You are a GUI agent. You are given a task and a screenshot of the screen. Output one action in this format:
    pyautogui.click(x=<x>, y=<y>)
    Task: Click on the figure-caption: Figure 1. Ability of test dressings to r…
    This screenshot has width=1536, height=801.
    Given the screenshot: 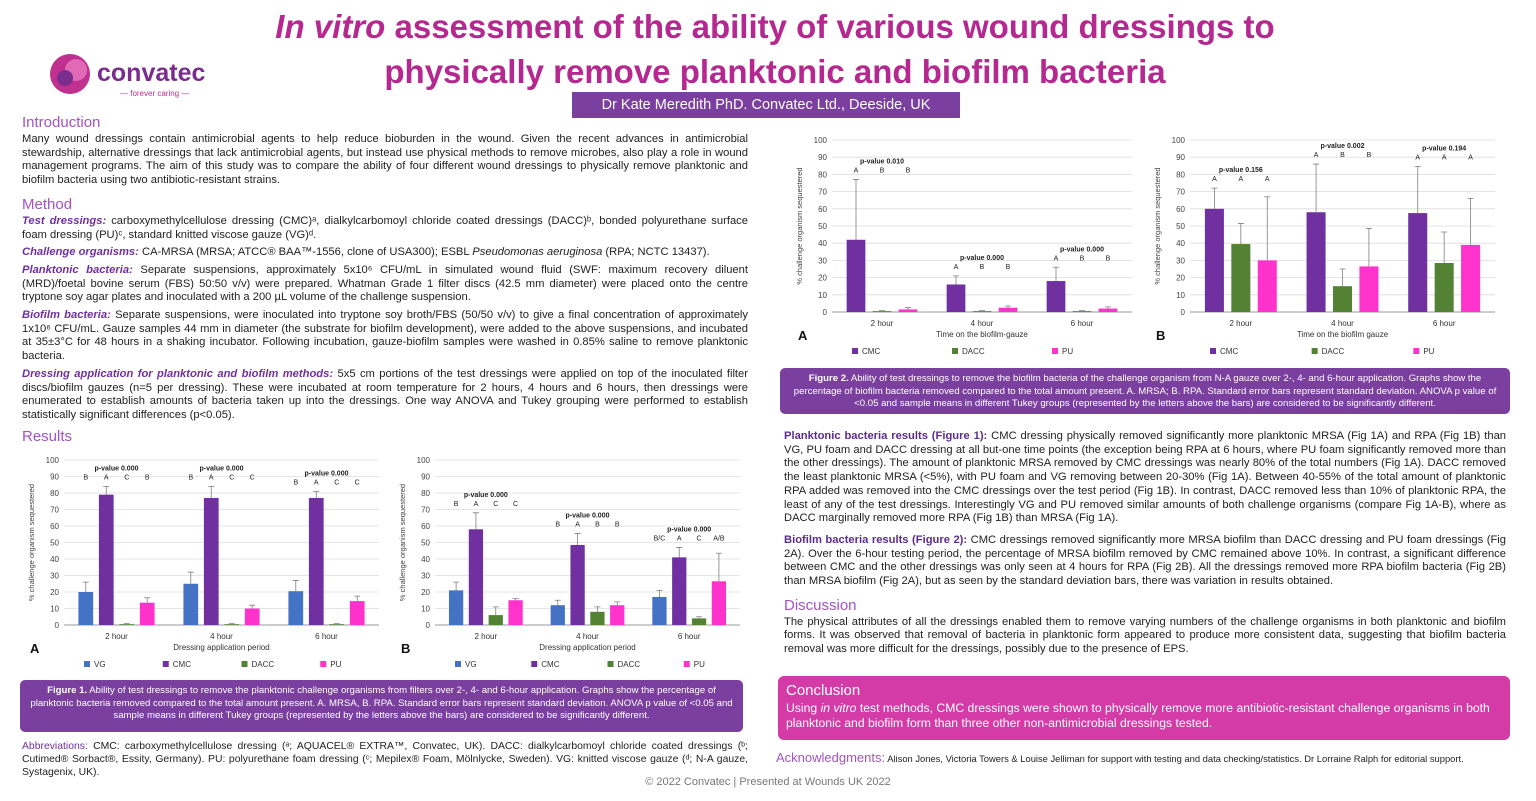 What is the action you would take?
    pyautogui.click(x=381, y=706)
    